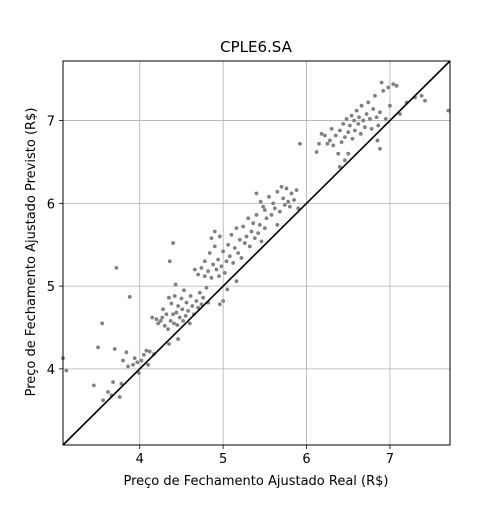  I want to click on chart-title: CPLE6.SA, so click(256, 47).